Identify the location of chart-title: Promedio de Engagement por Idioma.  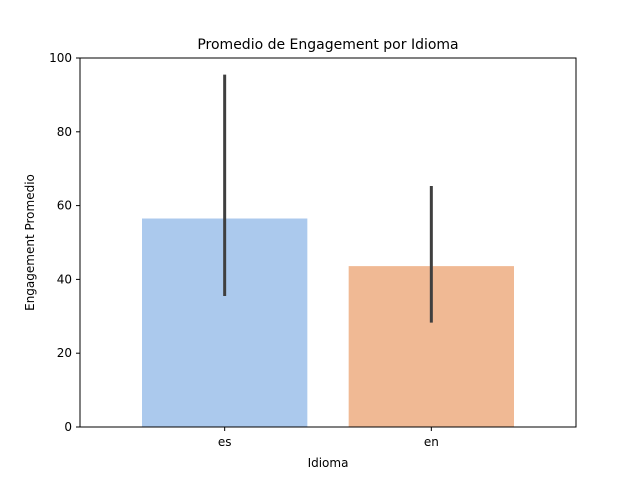
(327, 45).